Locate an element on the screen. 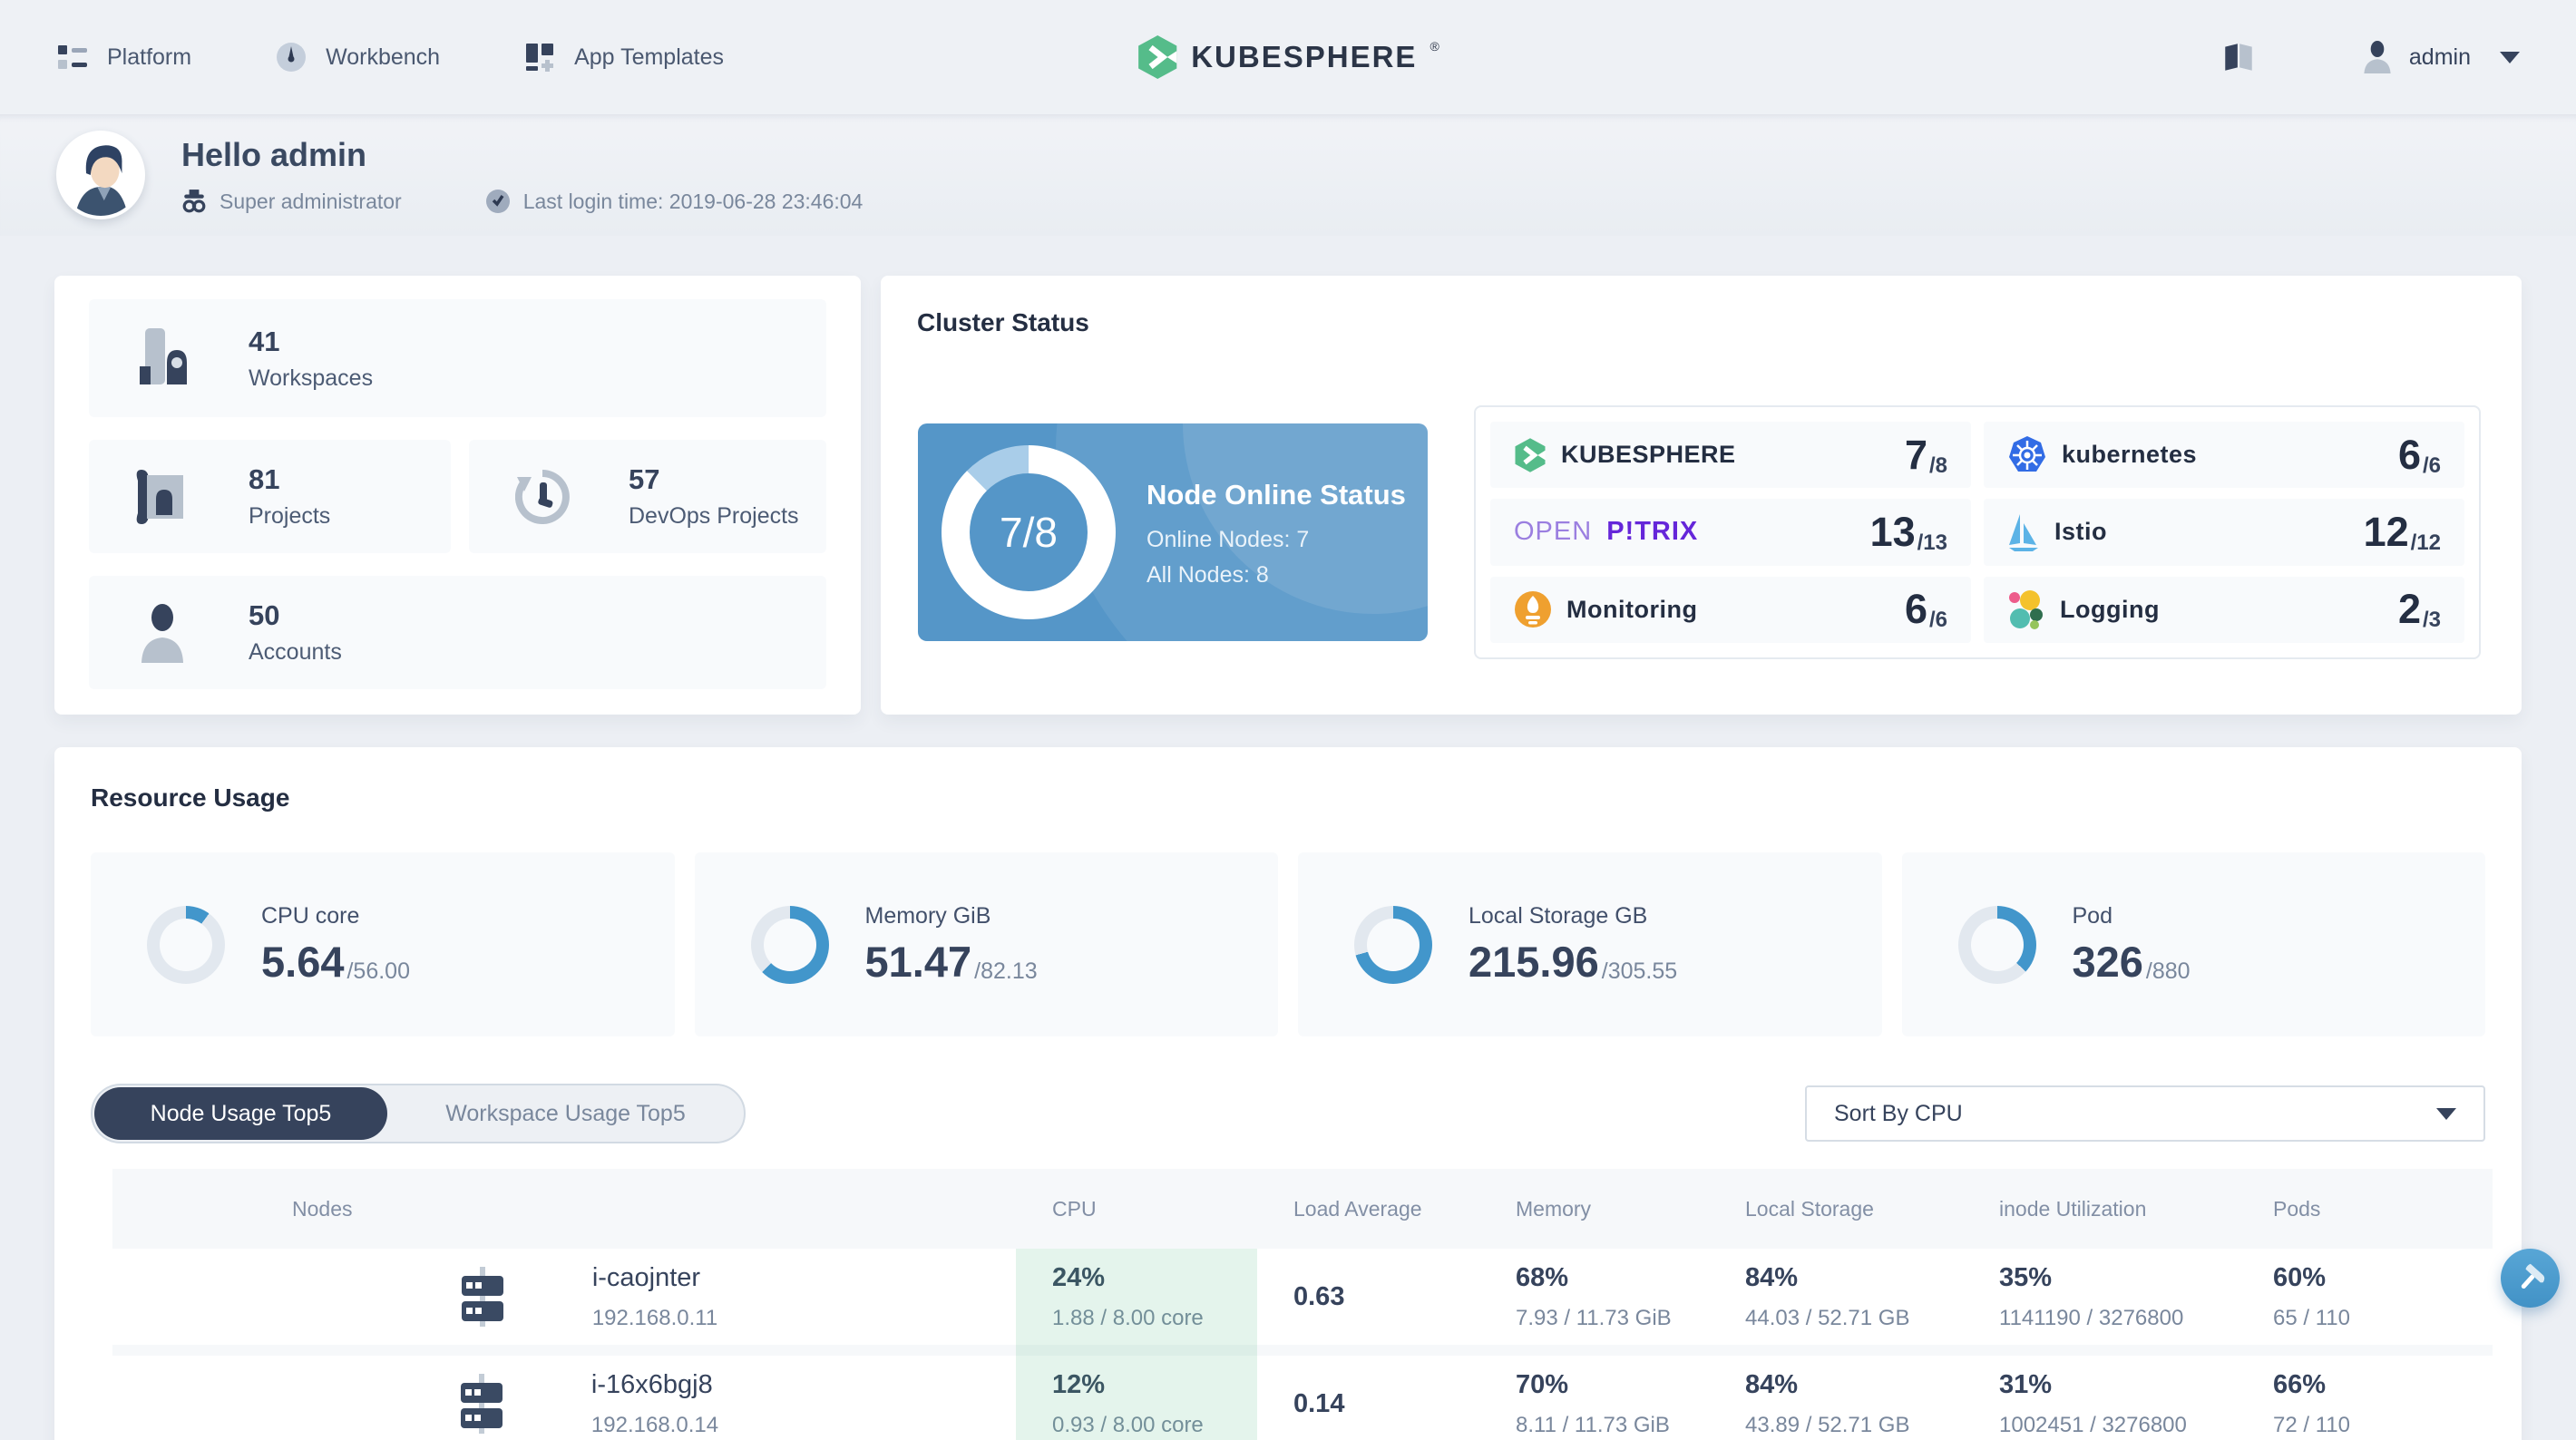 This screenshot has height=1440, width=2576. gauge-local-storage: Local Storage GB 215.96 /305.55 is located at coordinates (1590, 944).